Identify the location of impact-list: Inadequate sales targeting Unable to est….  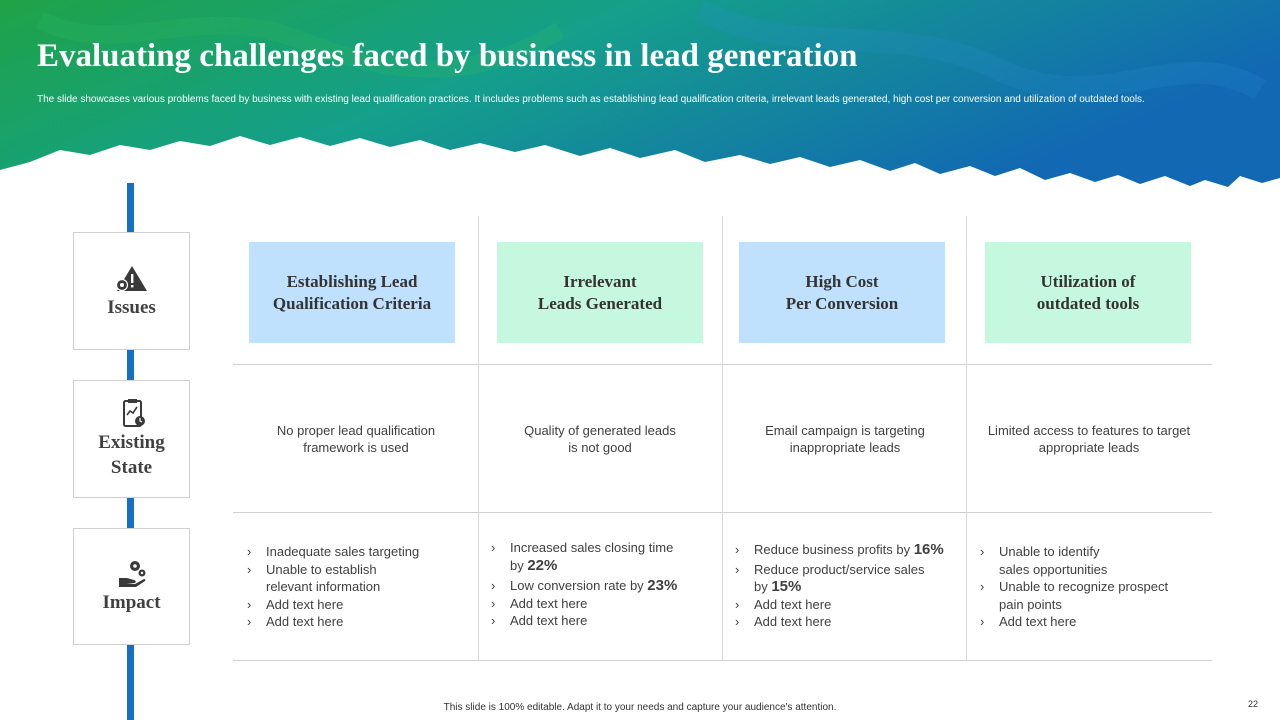
(359, 587).